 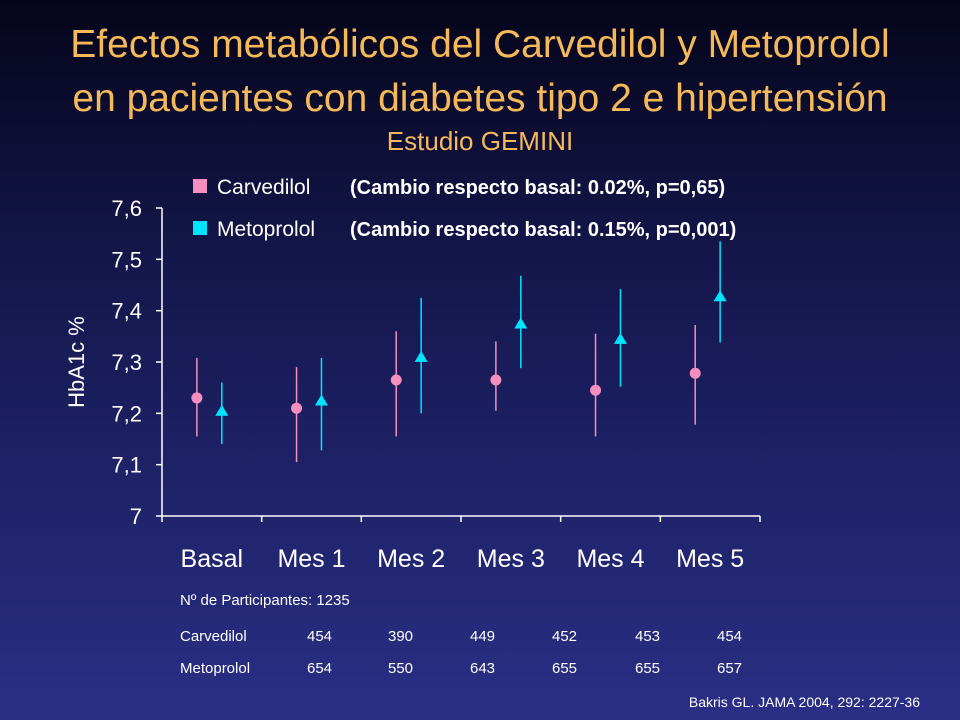 I want to click on table-row-metoprolol: Metoprolol 654 550 643 655 655 657, so click(x=480, y=669).